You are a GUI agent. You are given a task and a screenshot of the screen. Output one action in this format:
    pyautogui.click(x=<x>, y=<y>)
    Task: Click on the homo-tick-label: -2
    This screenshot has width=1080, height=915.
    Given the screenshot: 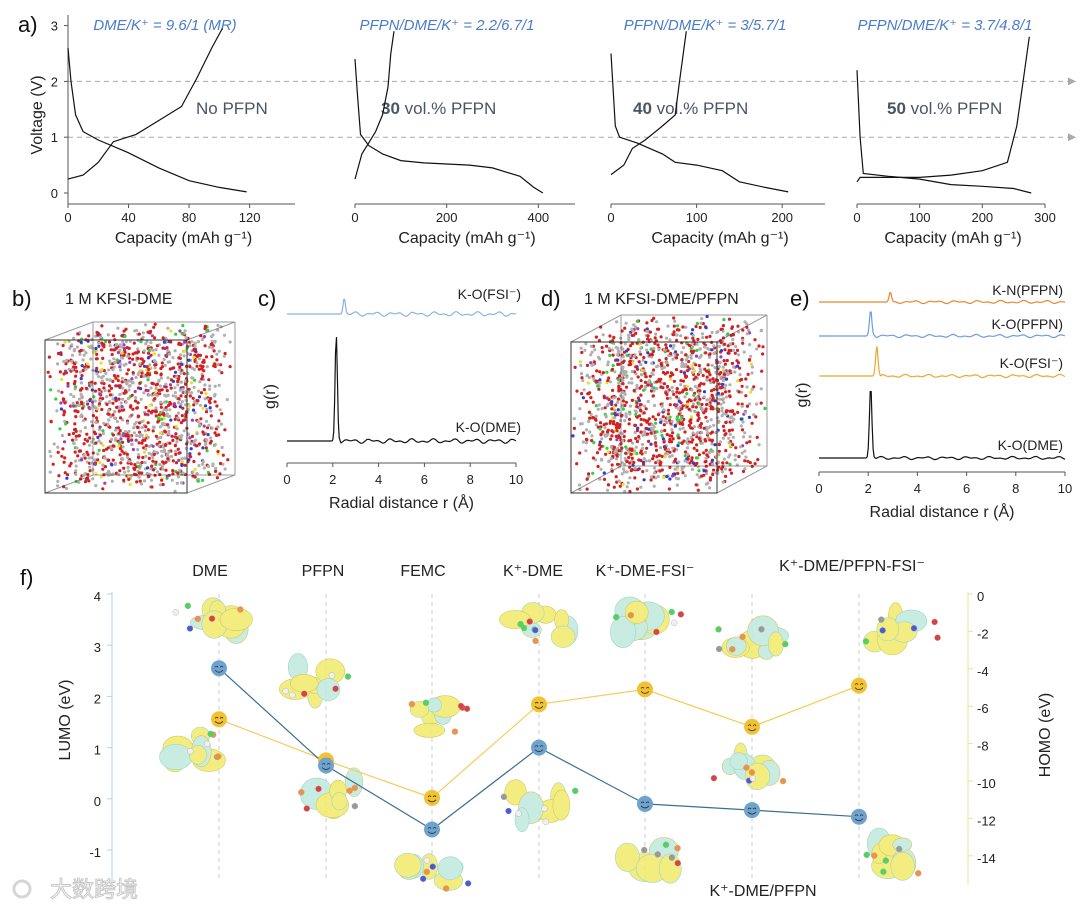 What is the action you would take?
    pyautogui.click(x=983, y=633)
    